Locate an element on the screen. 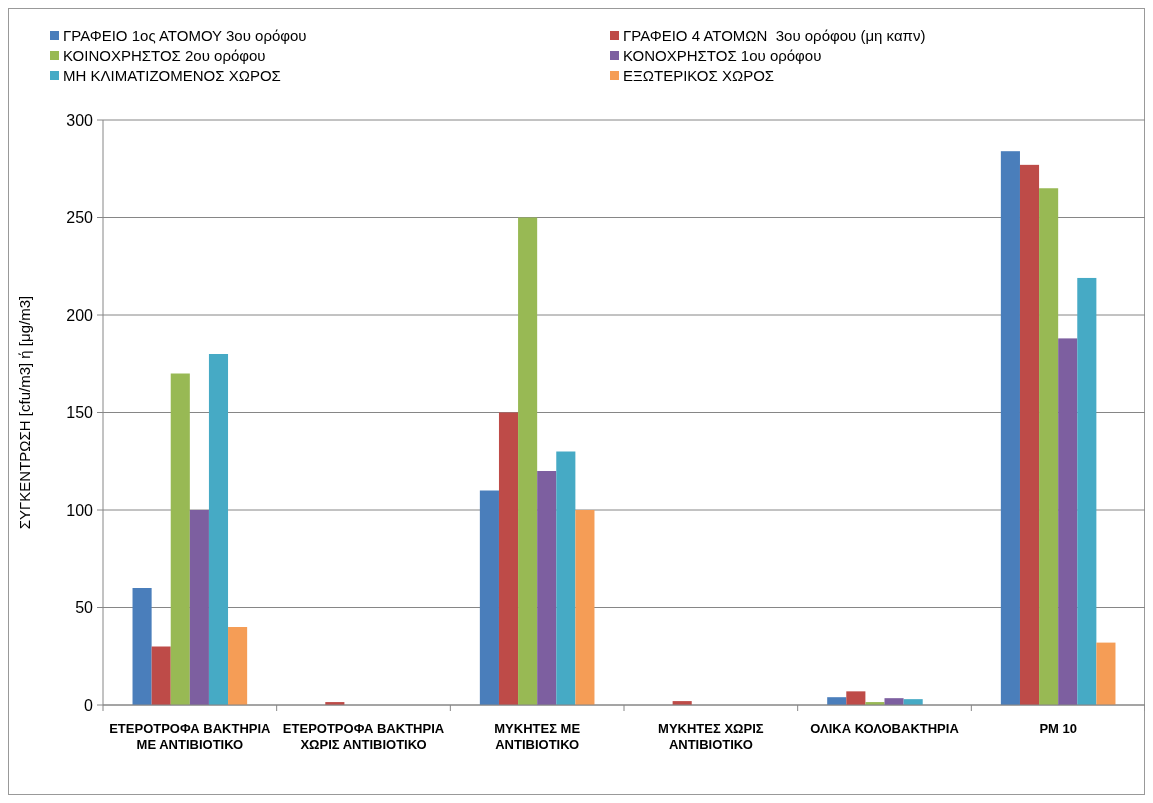 The height and width of the screenshot is (803, 1153). y-tick-label: 100 is located at coordinates (80, 510).